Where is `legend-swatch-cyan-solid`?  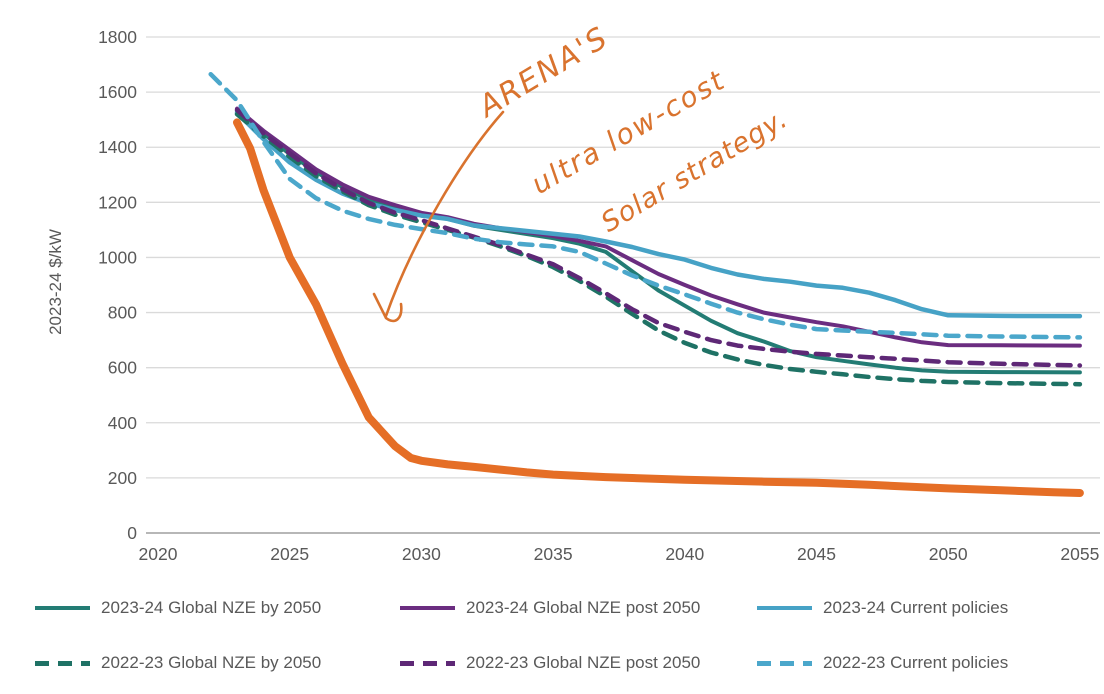
legend-swatch-cyan-solid is located at coordinates (784, 608).